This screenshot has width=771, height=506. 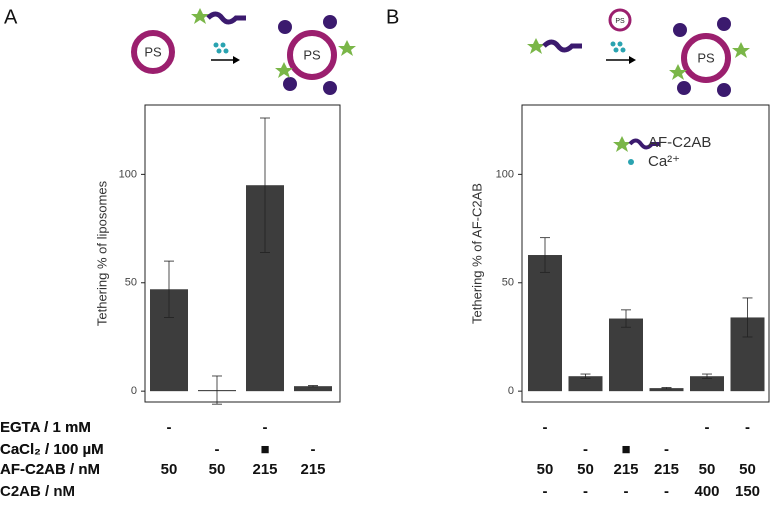 I want to click on panel-label: A, so click(x=11, y=17).